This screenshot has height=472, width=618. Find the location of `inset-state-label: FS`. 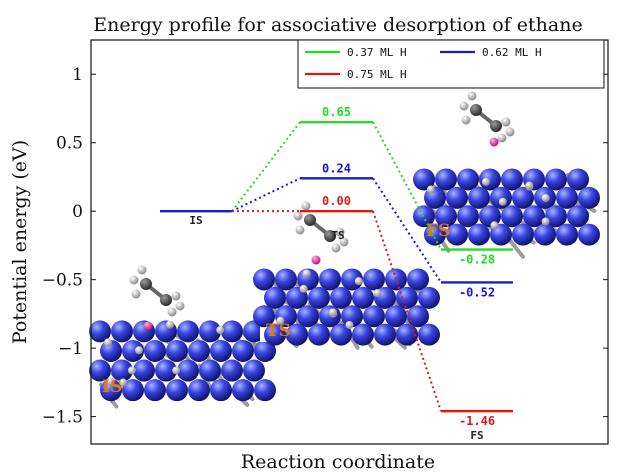

inset-state-label: FS is located at coordinates (438, 231).